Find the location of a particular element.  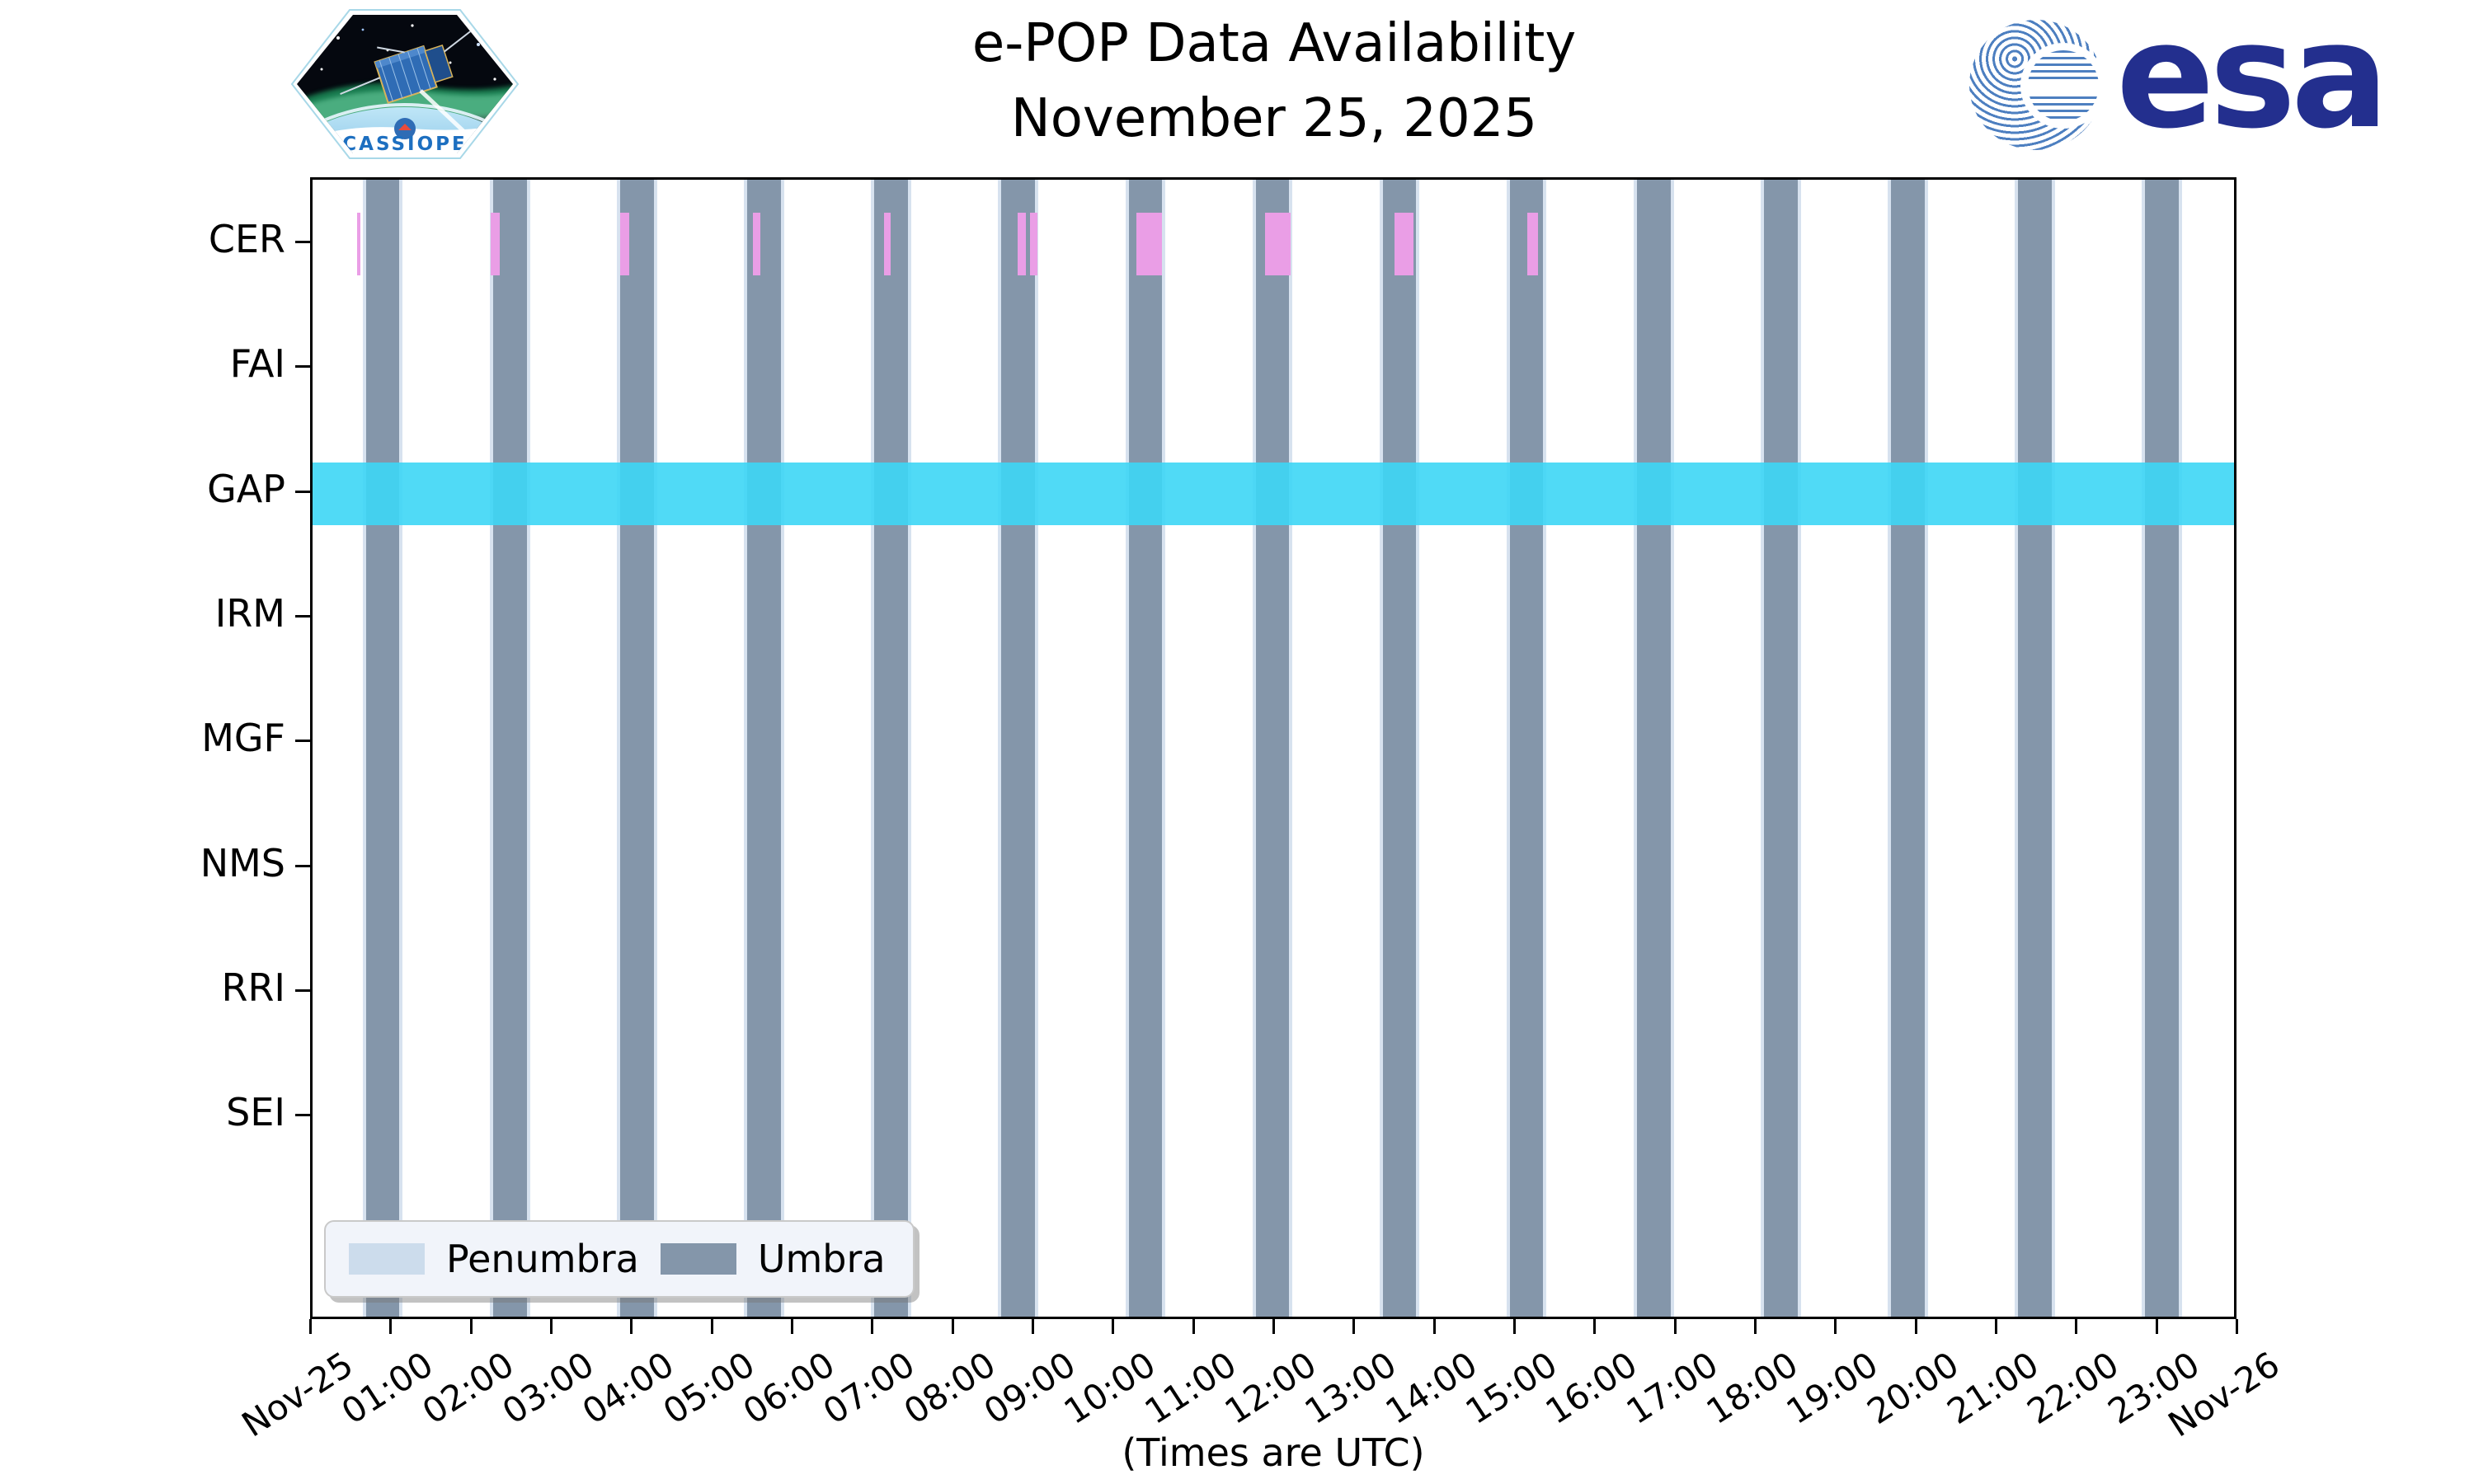

gap-band is located at coordinates (1273, 493).